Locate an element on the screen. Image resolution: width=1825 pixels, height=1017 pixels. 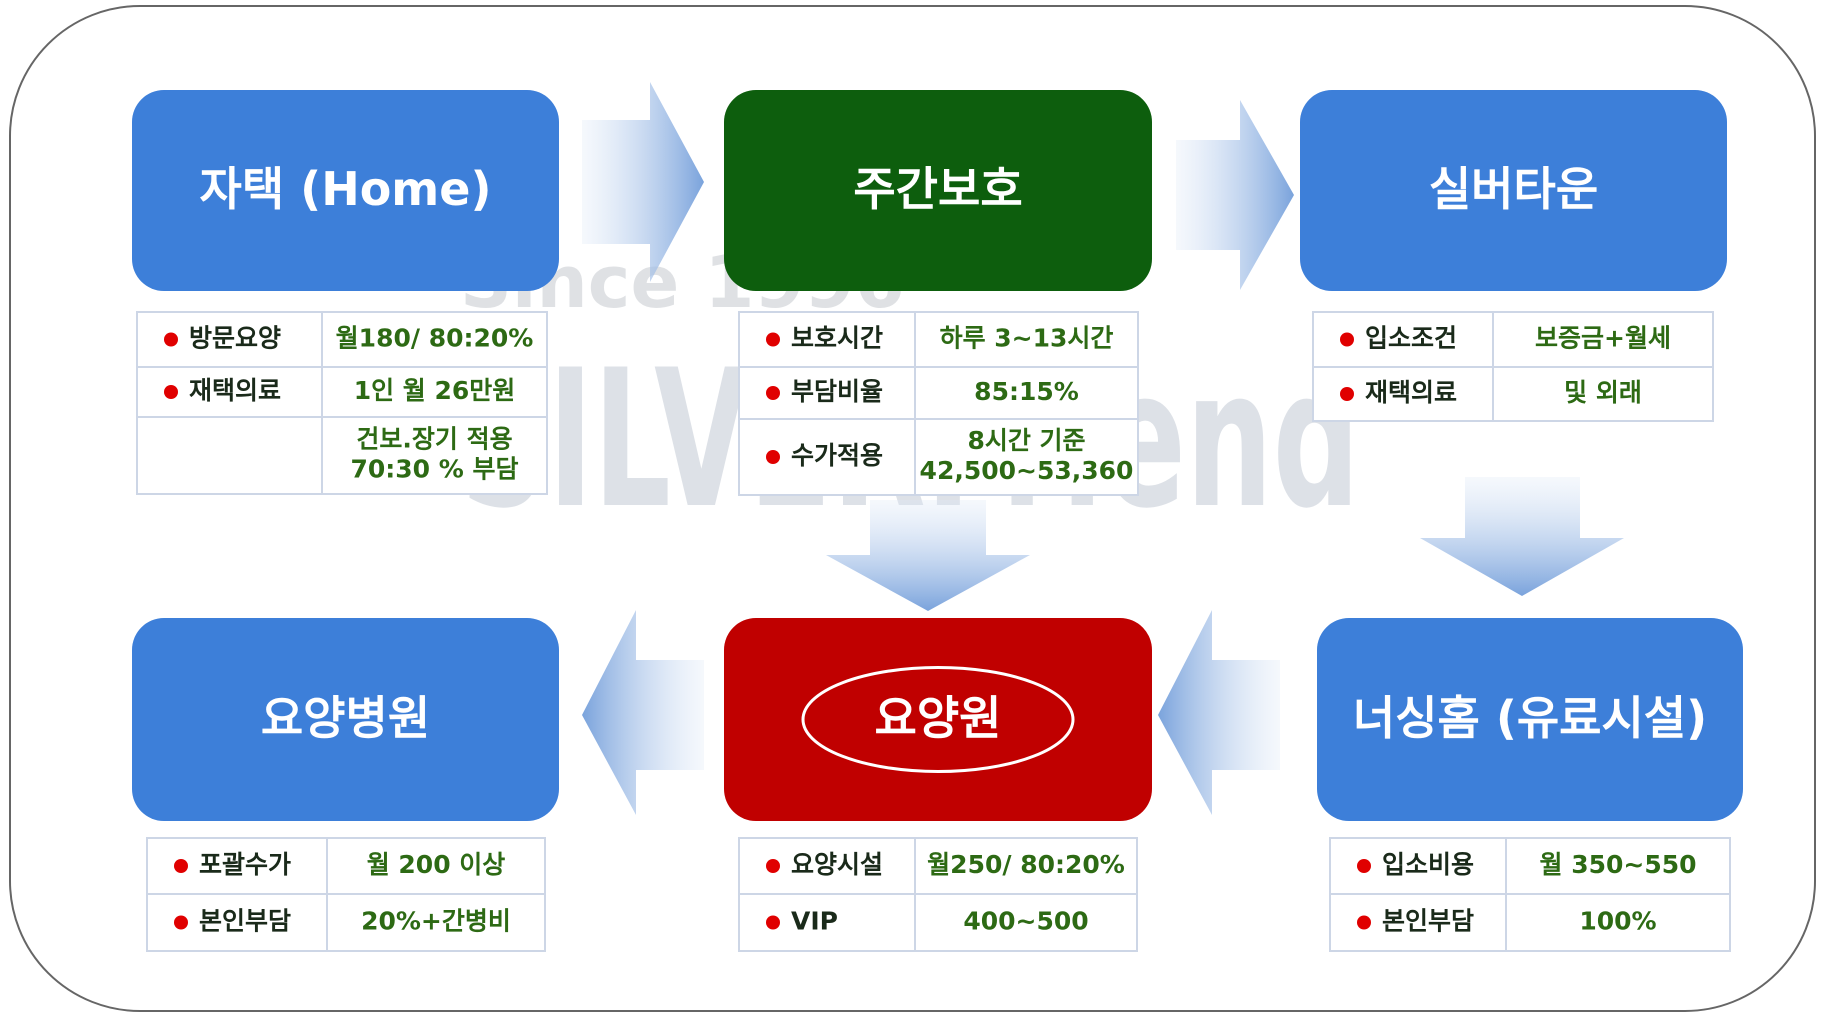
node-label: 요양병원 is located at coordinates (345, 718).